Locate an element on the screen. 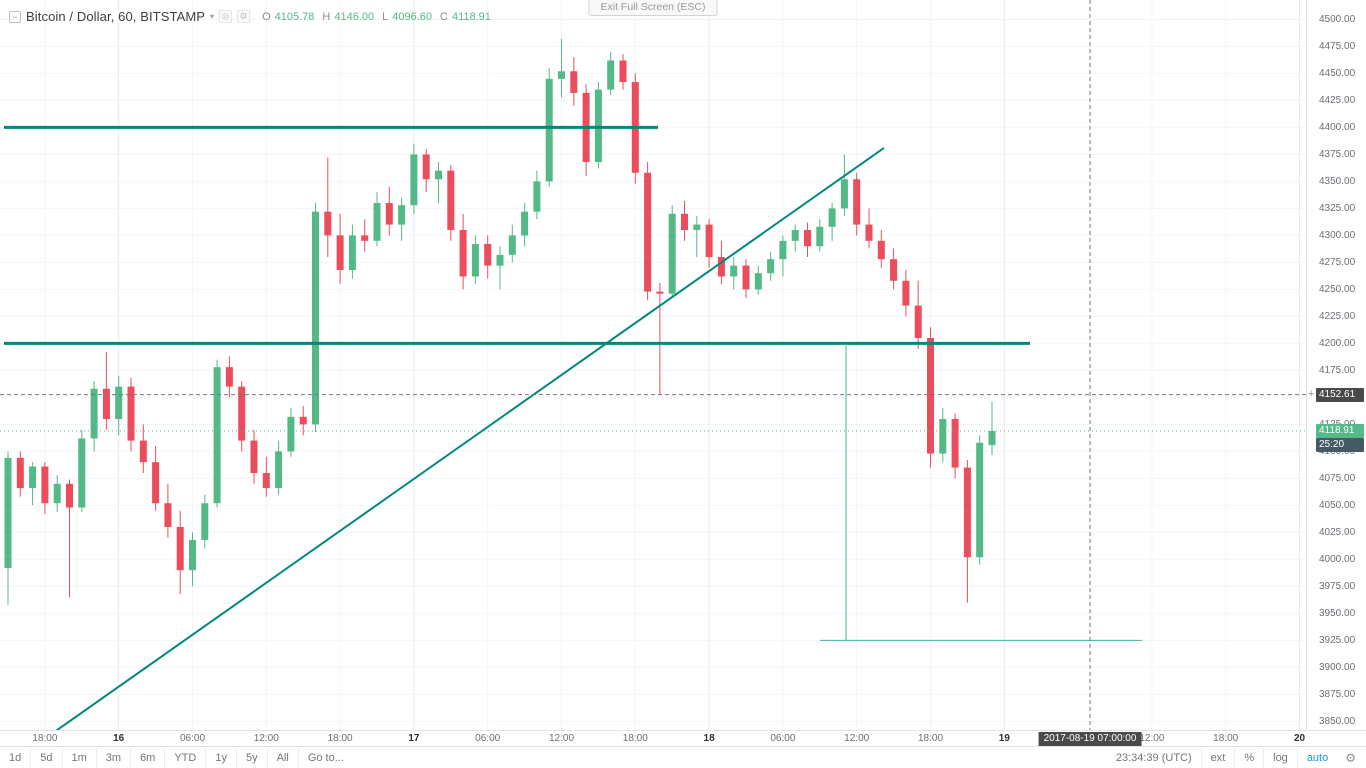 Image resolution: width=1366 pixels, height=768 pixels. high-label: H is located at coordinates (326, 16).